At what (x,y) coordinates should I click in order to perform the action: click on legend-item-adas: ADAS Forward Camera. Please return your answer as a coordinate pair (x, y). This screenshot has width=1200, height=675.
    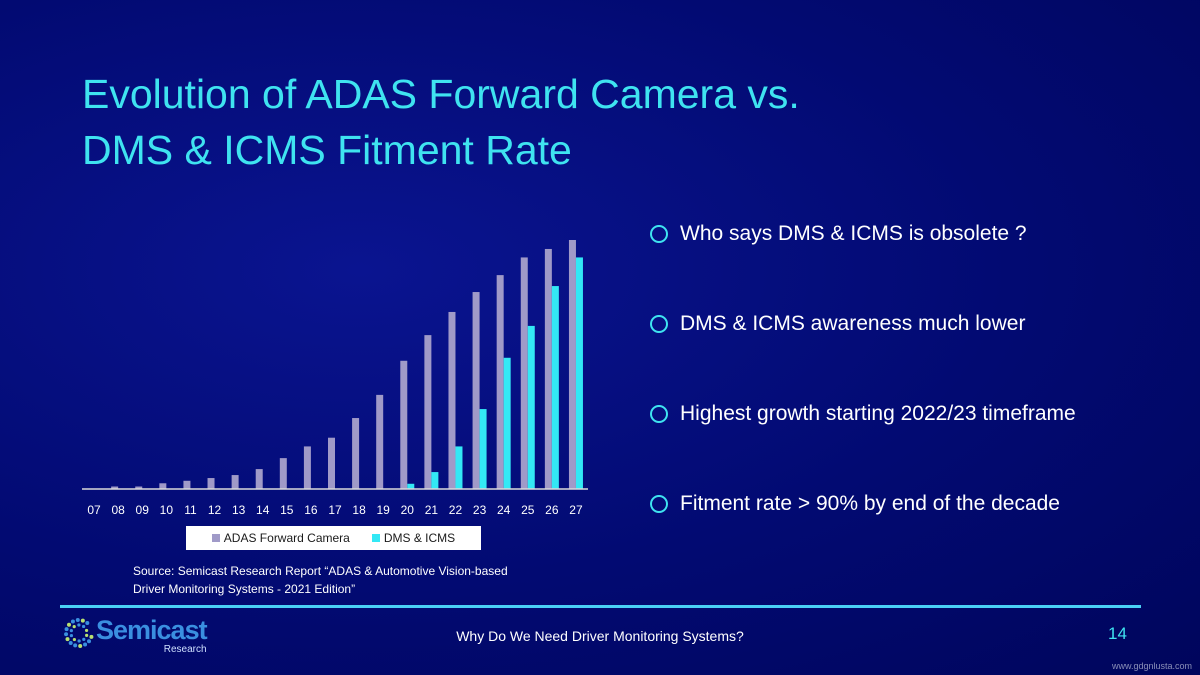
    Looking at the image, I should click on (280, 538).